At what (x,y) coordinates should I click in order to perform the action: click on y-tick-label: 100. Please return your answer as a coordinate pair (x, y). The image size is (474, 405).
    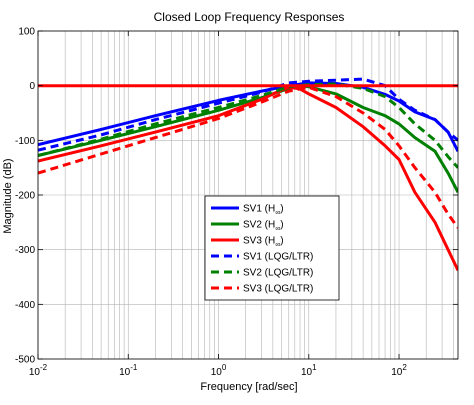
    Looking at the image, I should click on (26, 32).